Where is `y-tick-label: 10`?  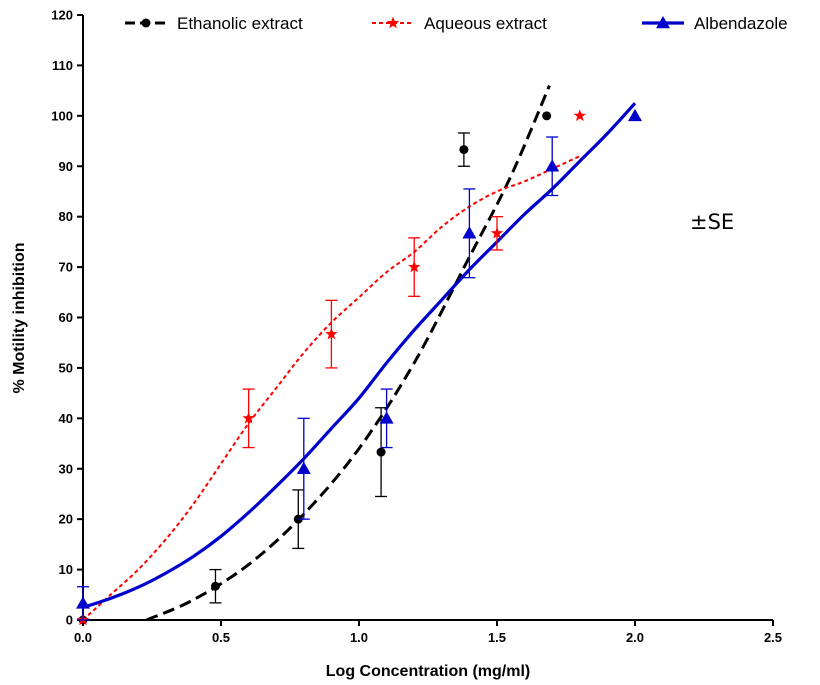 y-tick-label: 10 is located at coordinates (66, 569).